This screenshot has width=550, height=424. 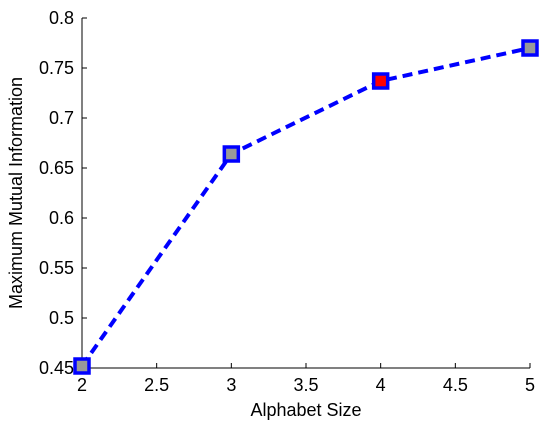 I want to click on x-tick-label: 4.5, so click(x=455, y=385).